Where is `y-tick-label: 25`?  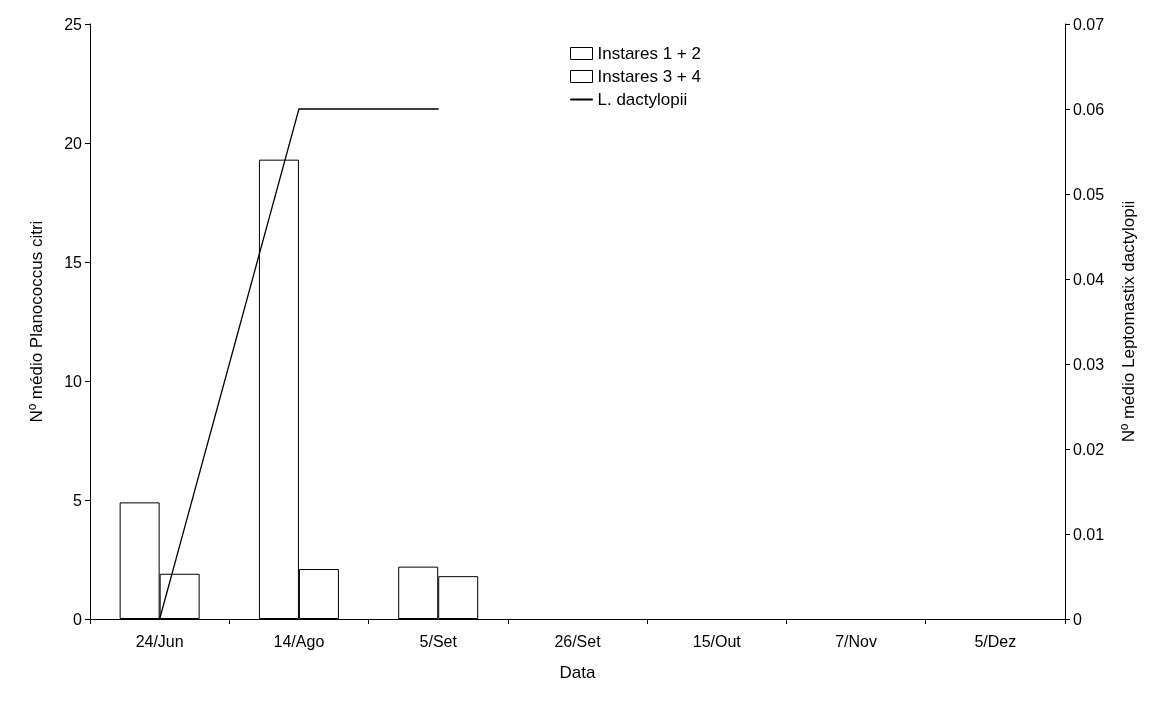
y-tick-label: 25 is located at coordinates (73, 24).